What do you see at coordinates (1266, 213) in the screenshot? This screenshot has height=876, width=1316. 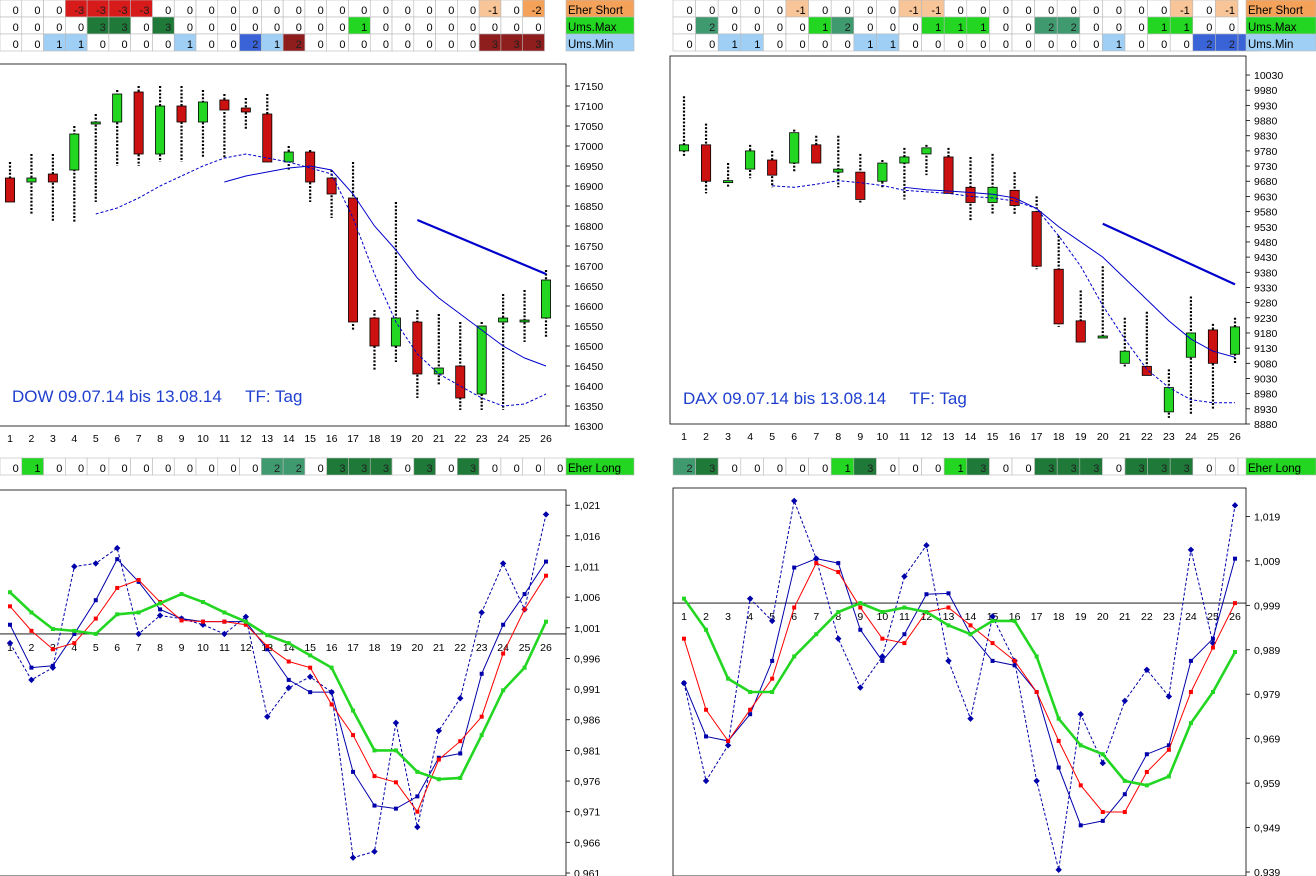 I see `dax-y-tick-label: 9580` at bounding box center [1266, 213].